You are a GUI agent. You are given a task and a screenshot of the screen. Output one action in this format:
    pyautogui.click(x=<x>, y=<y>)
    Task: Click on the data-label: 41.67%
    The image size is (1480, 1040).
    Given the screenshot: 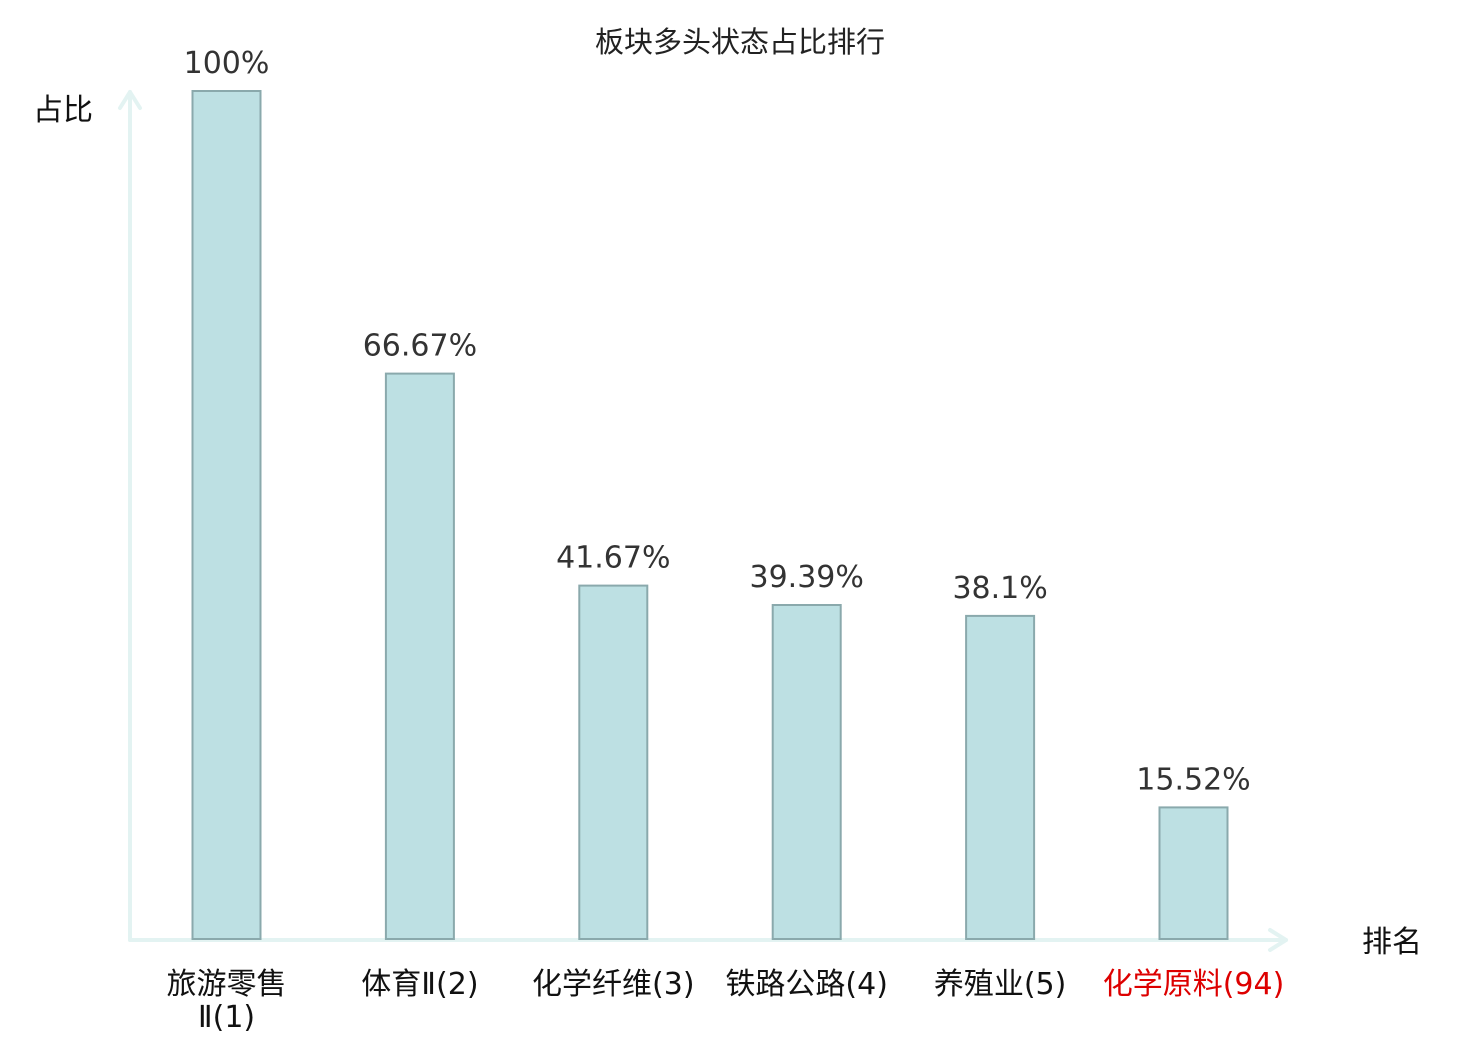 What is the action you would take?
    pyautogui.click(x=613, y=558)
    